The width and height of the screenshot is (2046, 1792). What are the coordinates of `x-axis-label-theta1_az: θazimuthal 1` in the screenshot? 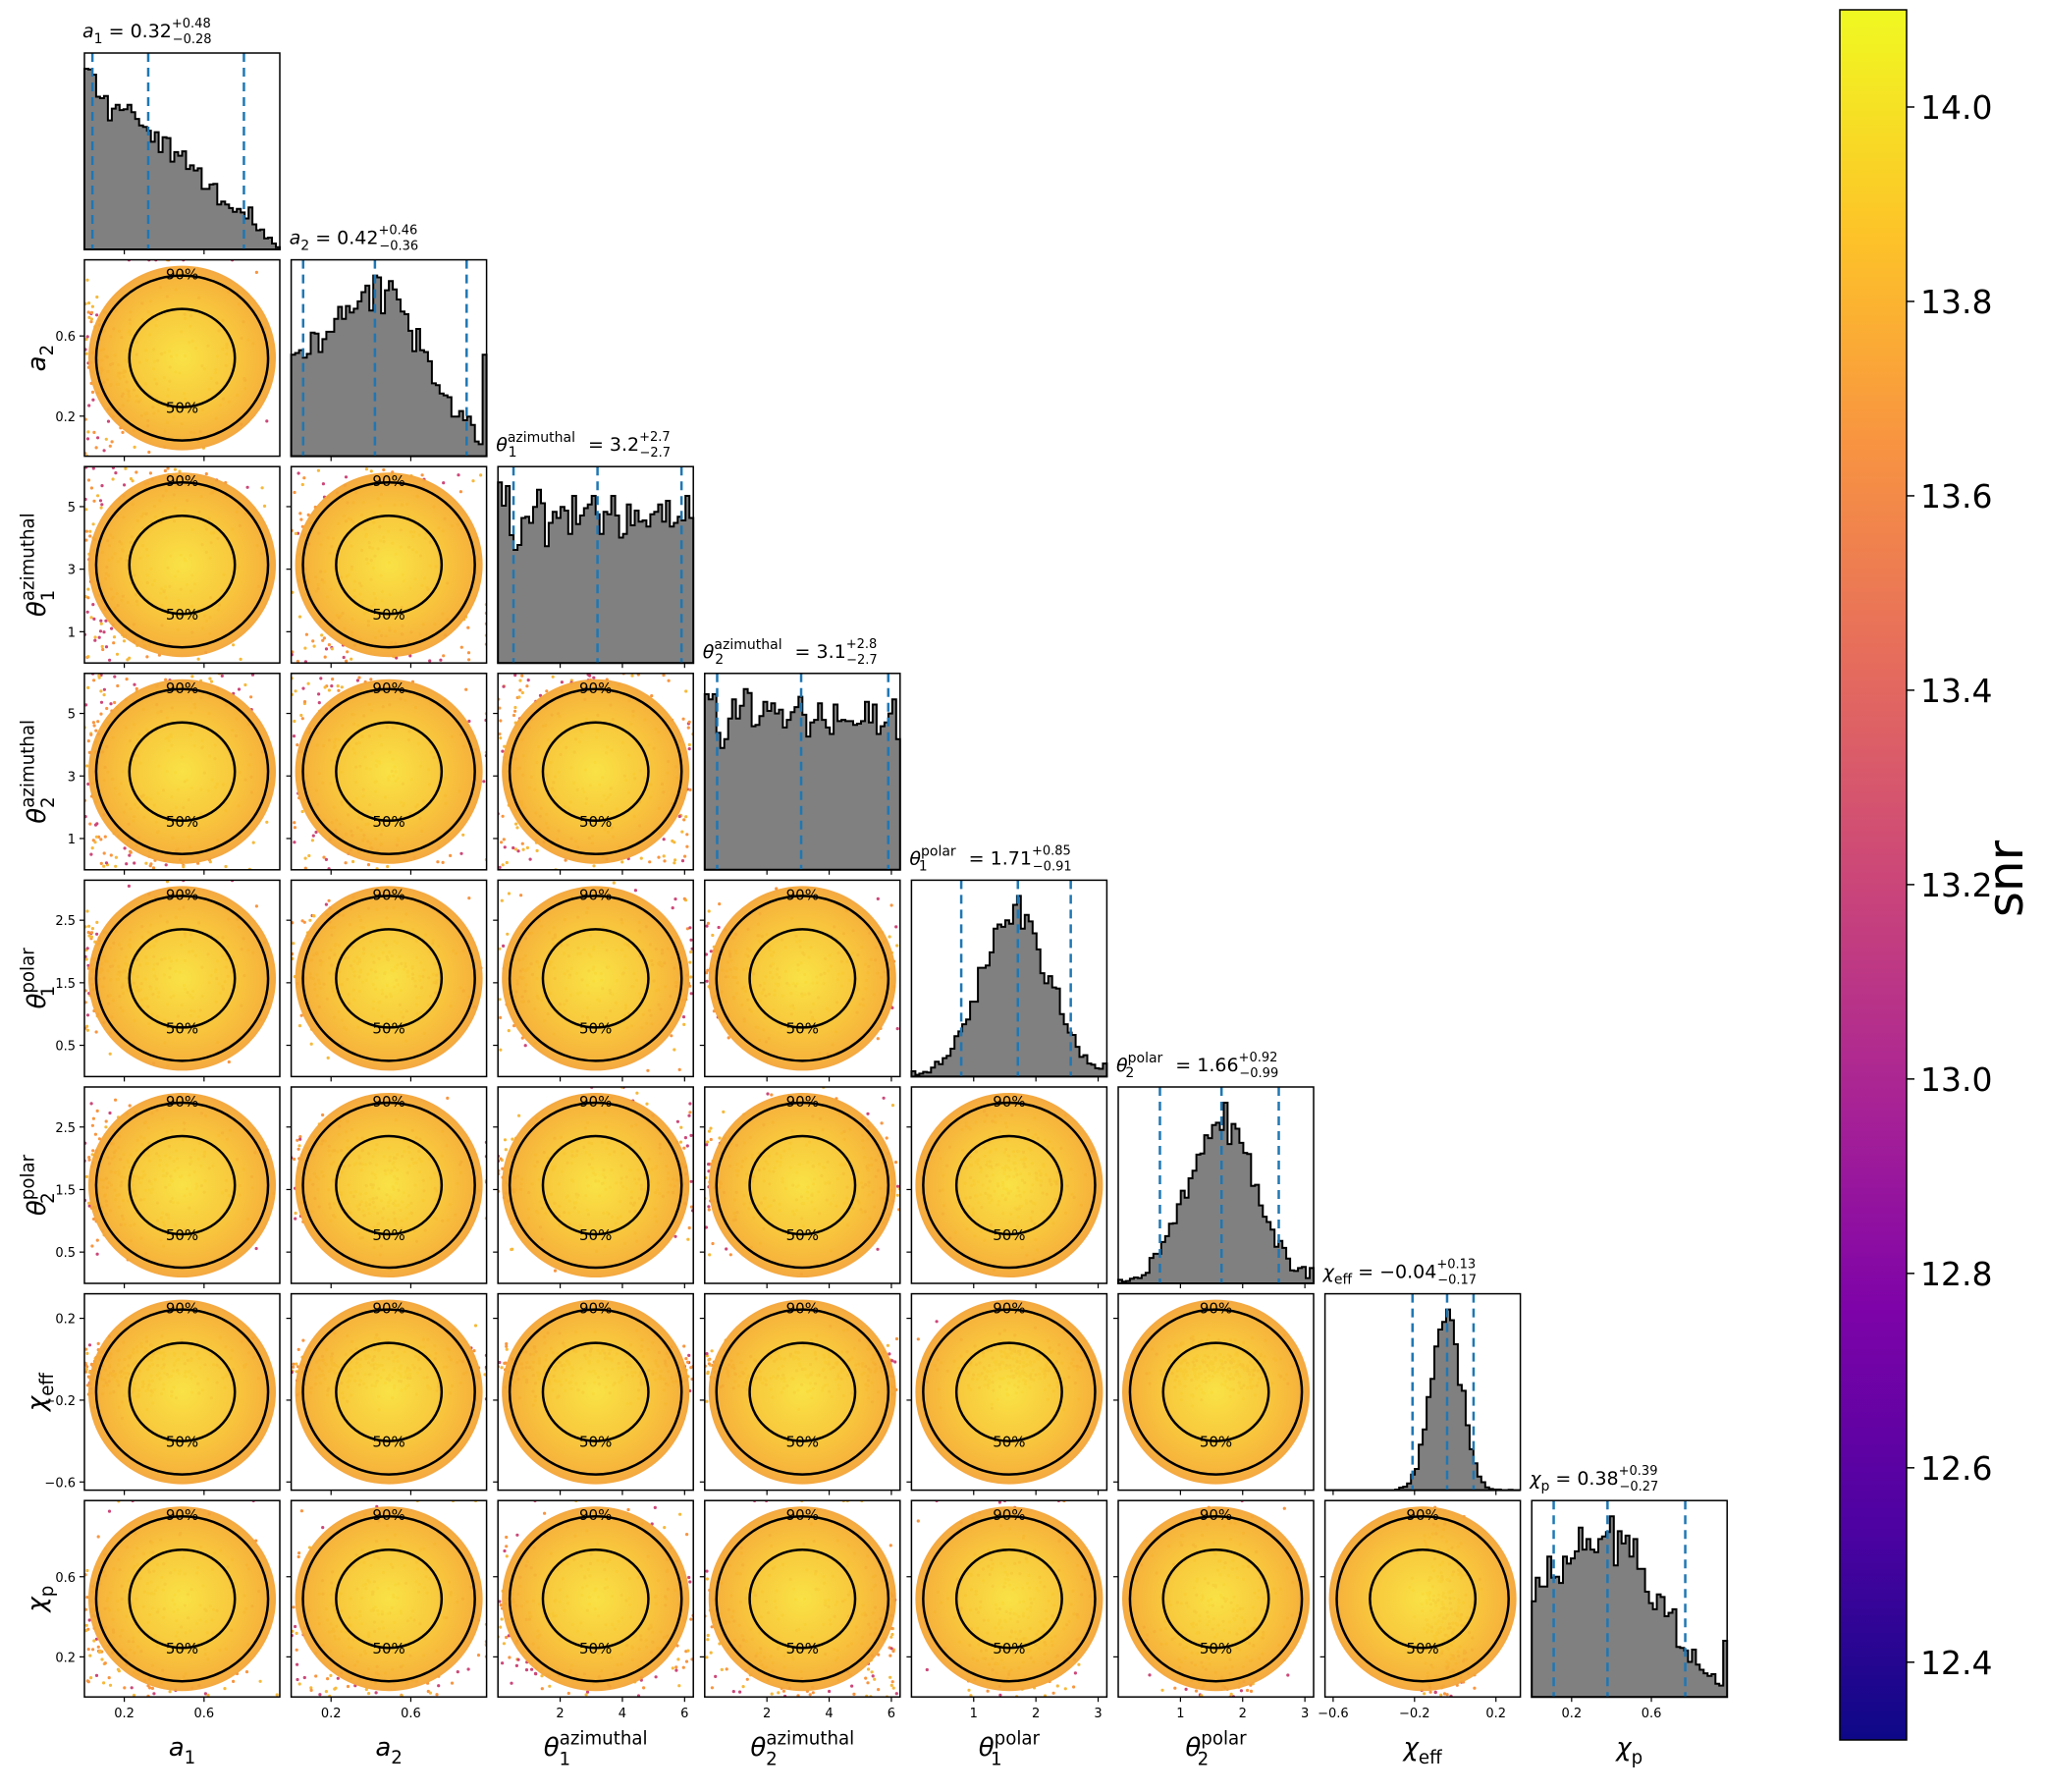 It's located at (596, 1750).